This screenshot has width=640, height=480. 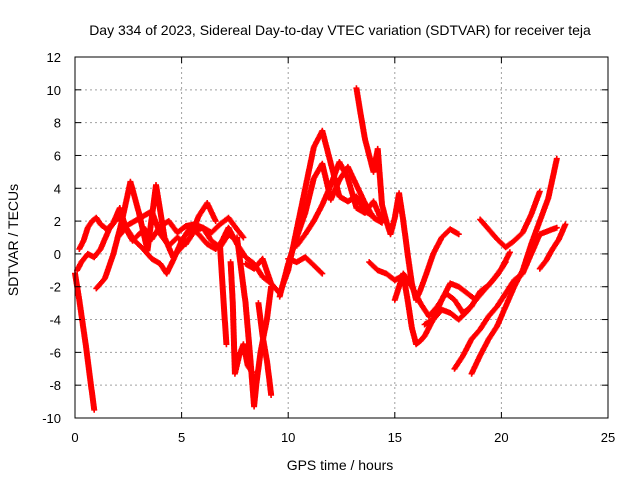 What do you see at coordinates (54, 90) in the screenshot?
I see `y-tick-label: 10` at bounding box center [54, 90].